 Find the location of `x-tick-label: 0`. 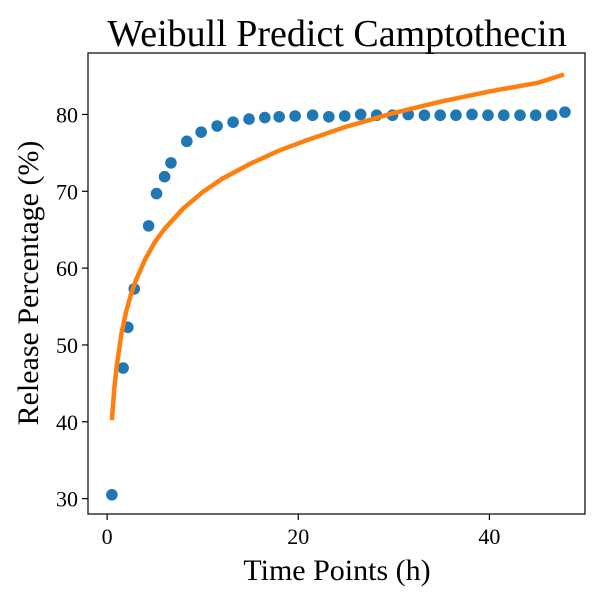

x-tick-label: 0 is located at coordinates (107, 536).